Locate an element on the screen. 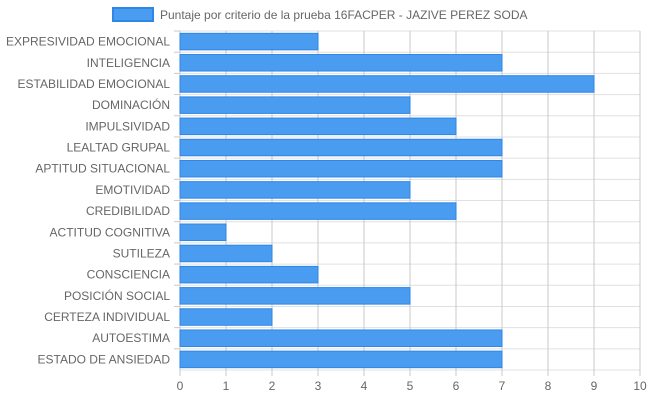  category-label: DOMINACIÓN is located at coordinates (131, 104).